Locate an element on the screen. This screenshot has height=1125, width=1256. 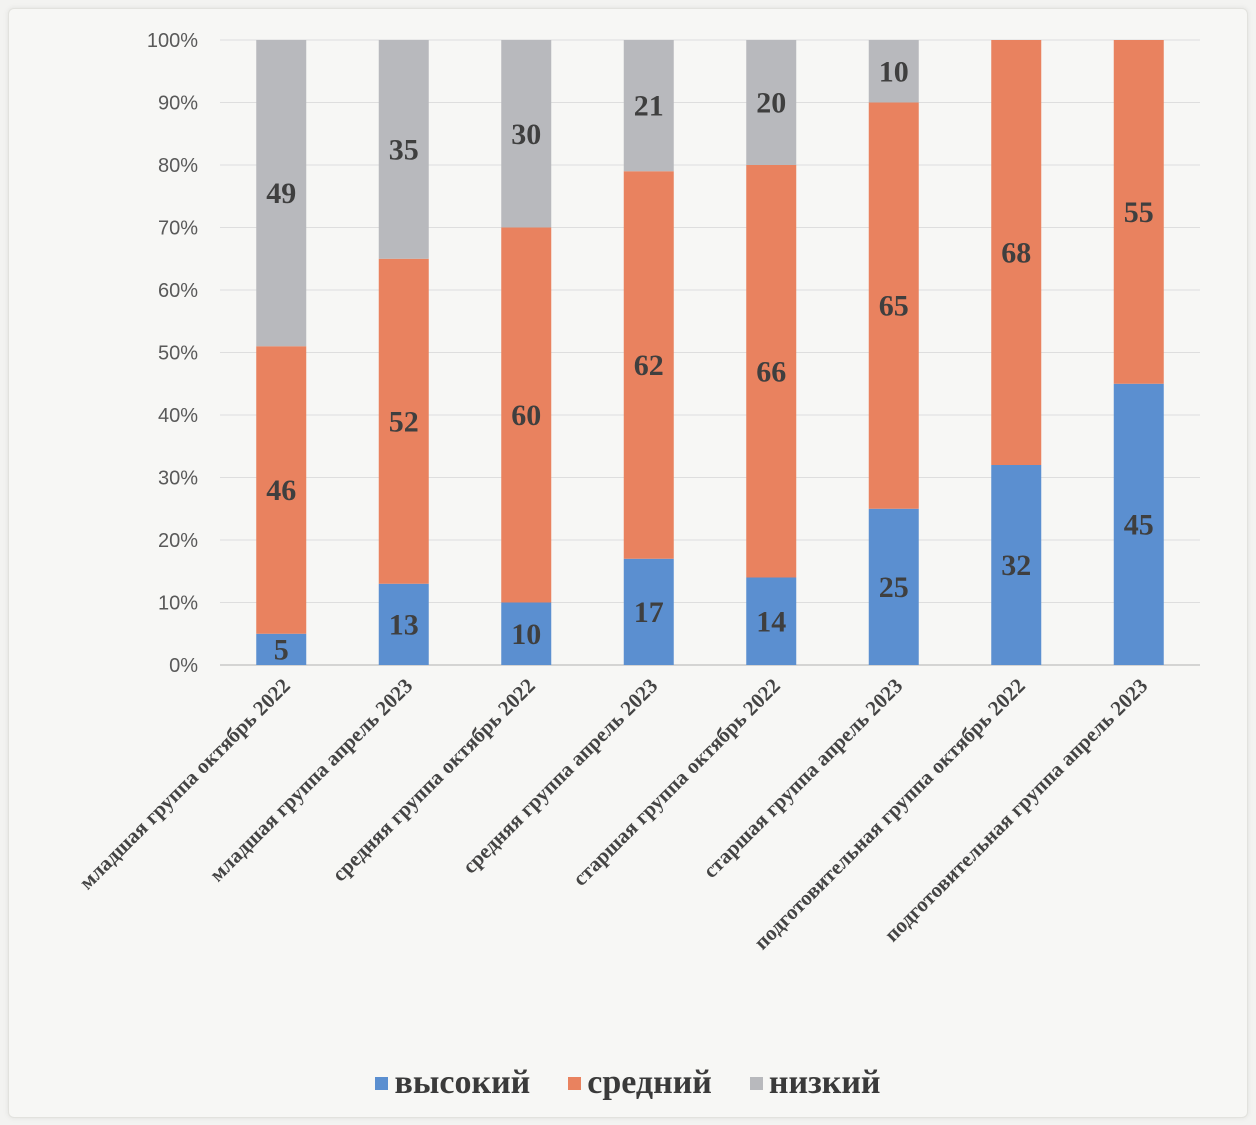
x-tick-label: подготовительная группа октябрь 2022 is located at coordinates (889, 814).